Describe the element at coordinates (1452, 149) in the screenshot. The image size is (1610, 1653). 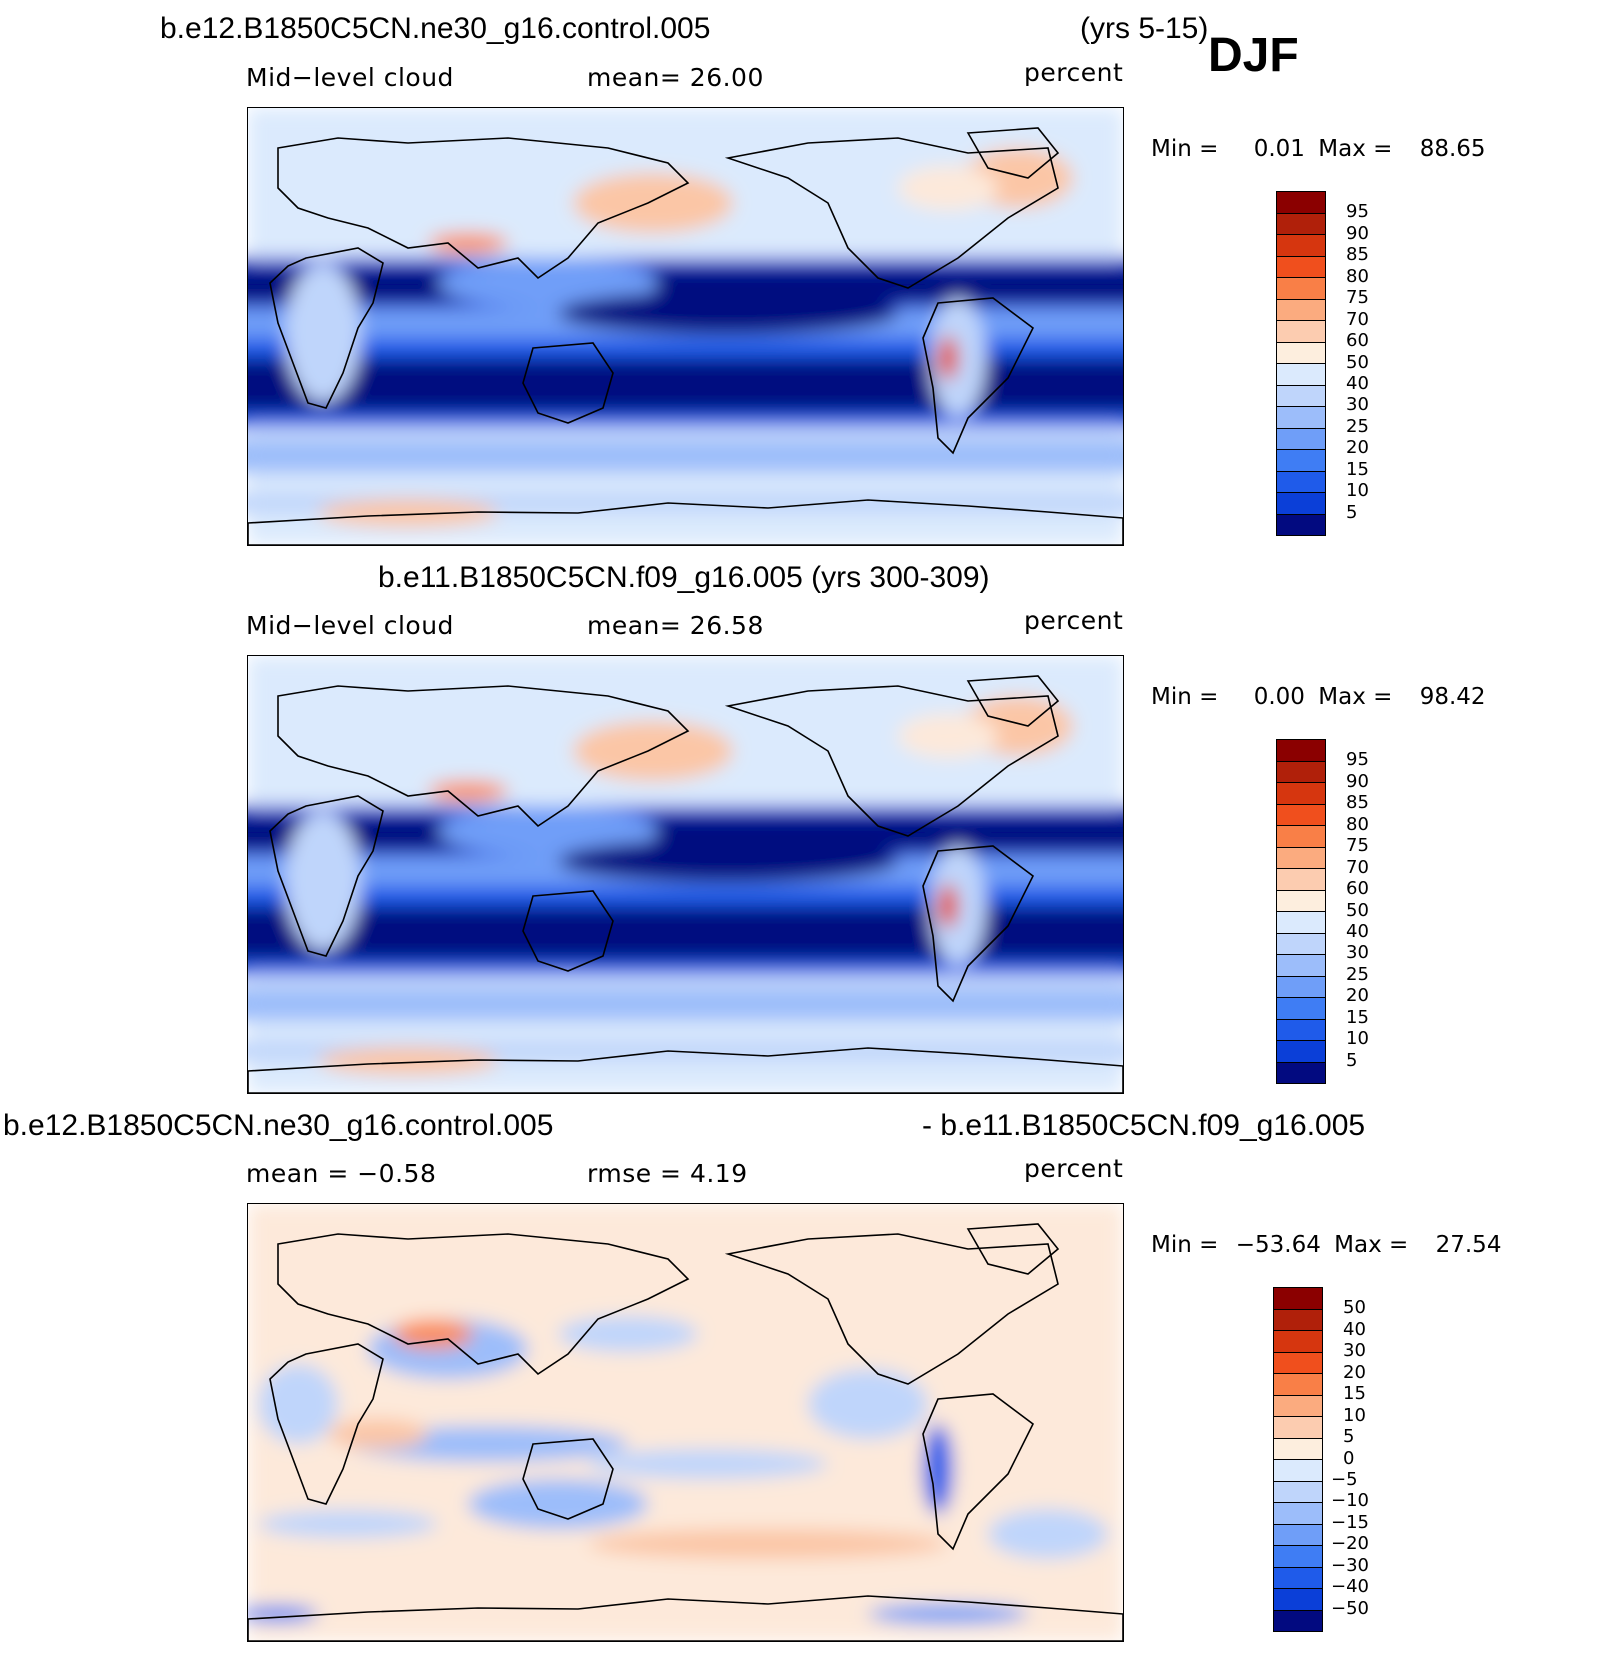
I see `max-value: 88.65` at that location.